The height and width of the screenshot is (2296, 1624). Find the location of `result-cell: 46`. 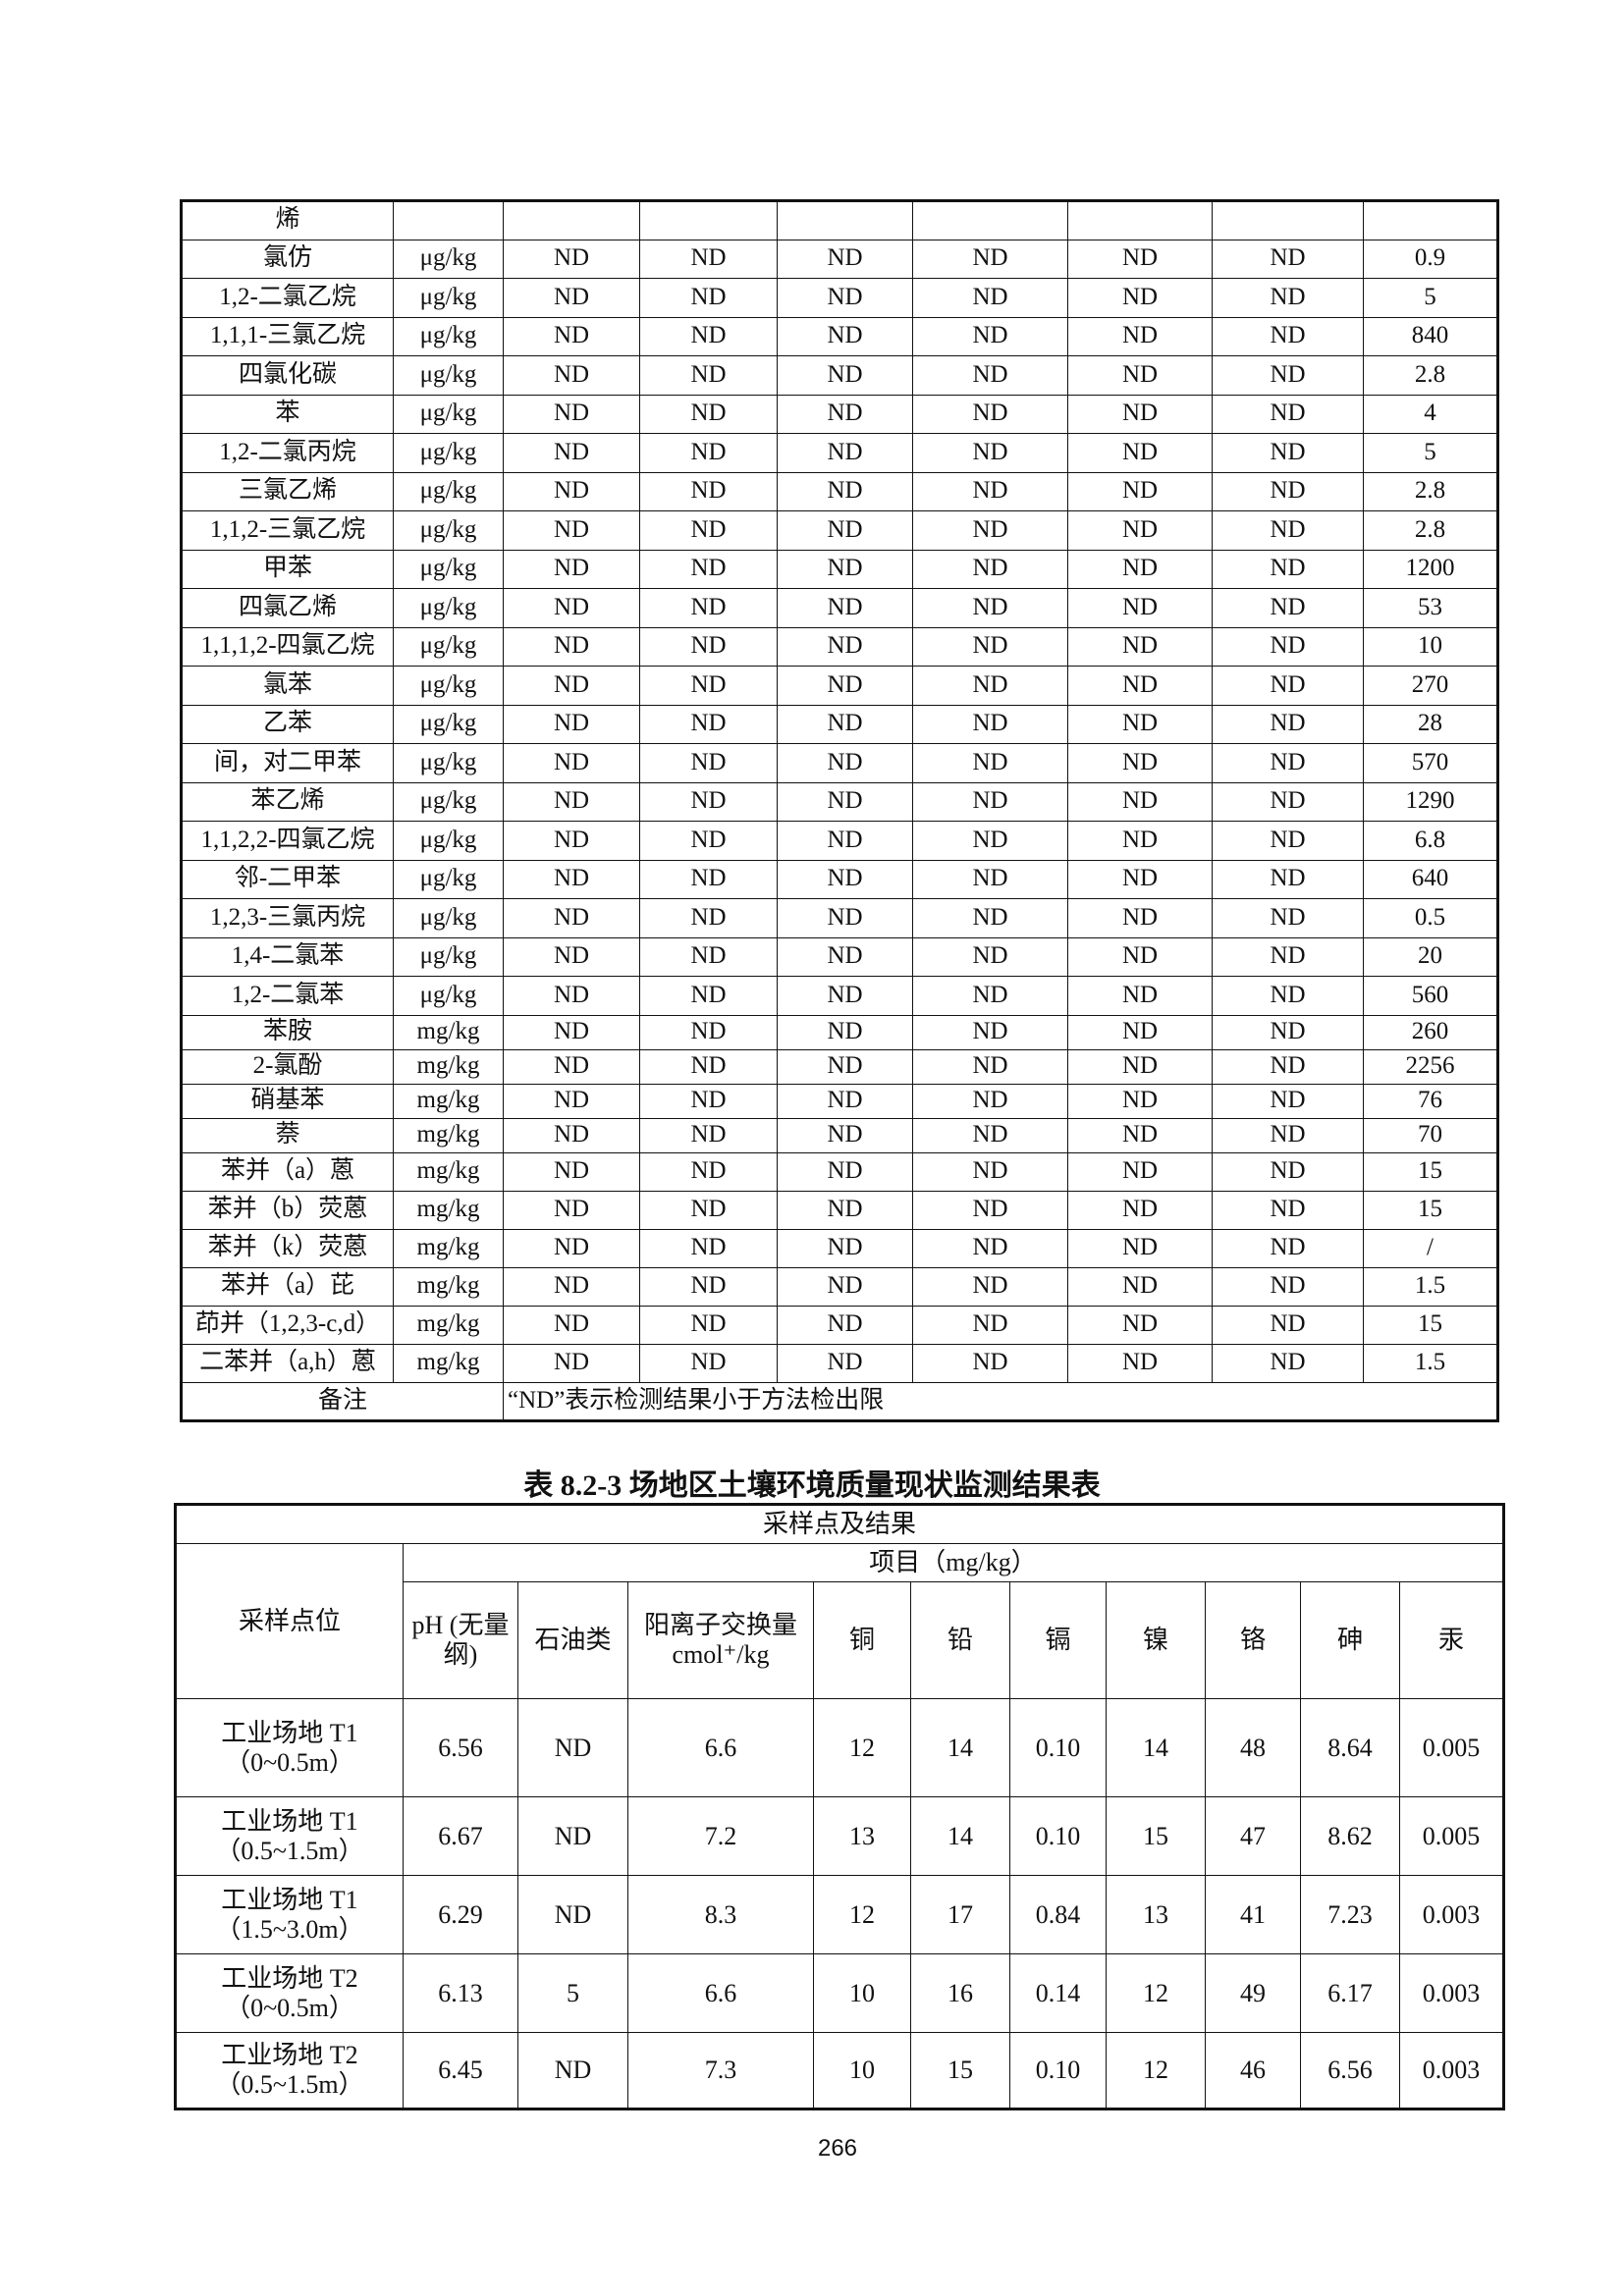

result-cell: 46 is located at coordinates (1253, 2070).